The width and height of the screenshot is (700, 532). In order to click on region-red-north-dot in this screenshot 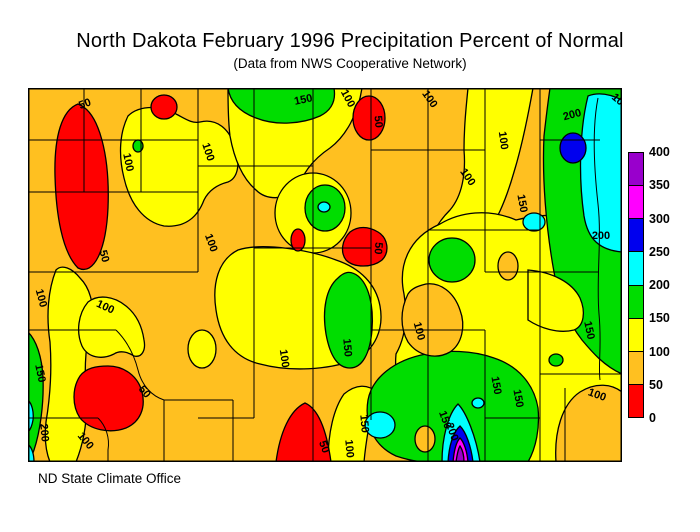, I will do `click(164, 107)`.